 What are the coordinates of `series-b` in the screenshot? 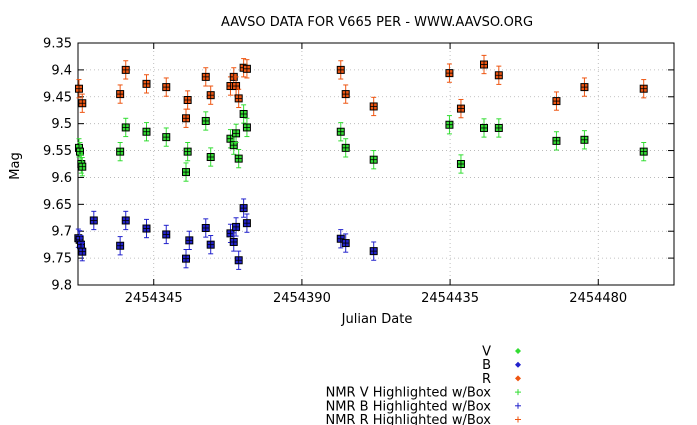 It's located at (226, 234).